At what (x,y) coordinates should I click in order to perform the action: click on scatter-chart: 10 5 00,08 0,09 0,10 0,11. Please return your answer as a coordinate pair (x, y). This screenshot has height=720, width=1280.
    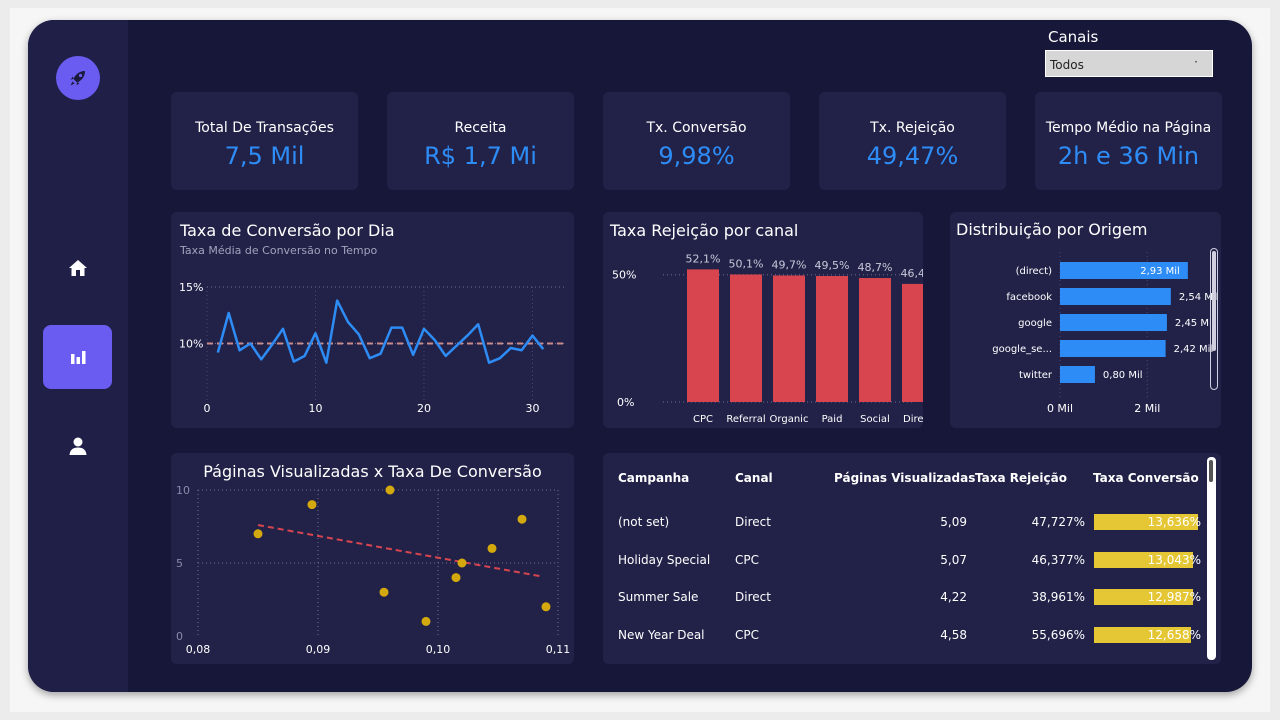
    Looking at the image, I should click on (373, 570).